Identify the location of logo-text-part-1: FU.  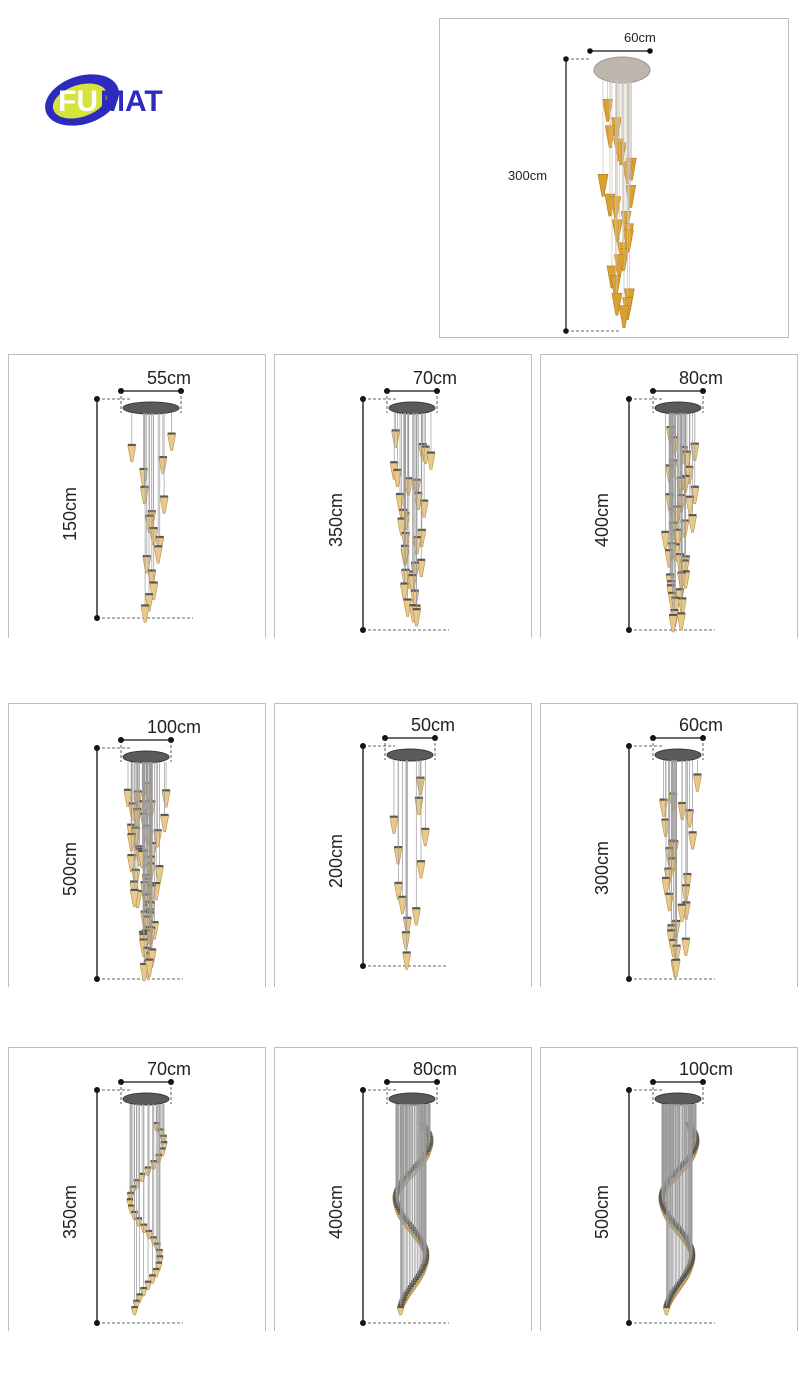
(78, 101).